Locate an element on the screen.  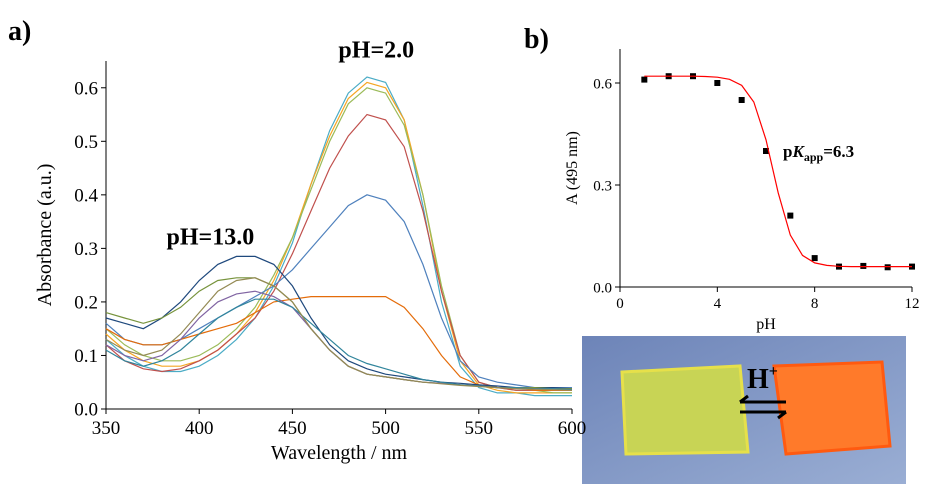
x-tick-label: 400 is located at coordinates (199, 428).